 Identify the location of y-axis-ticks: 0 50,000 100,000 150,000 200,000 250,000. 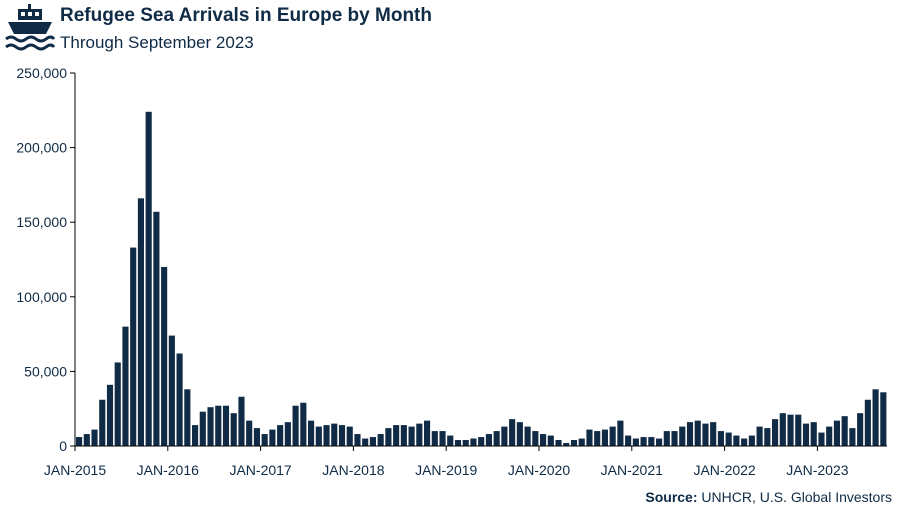
(45, 259).